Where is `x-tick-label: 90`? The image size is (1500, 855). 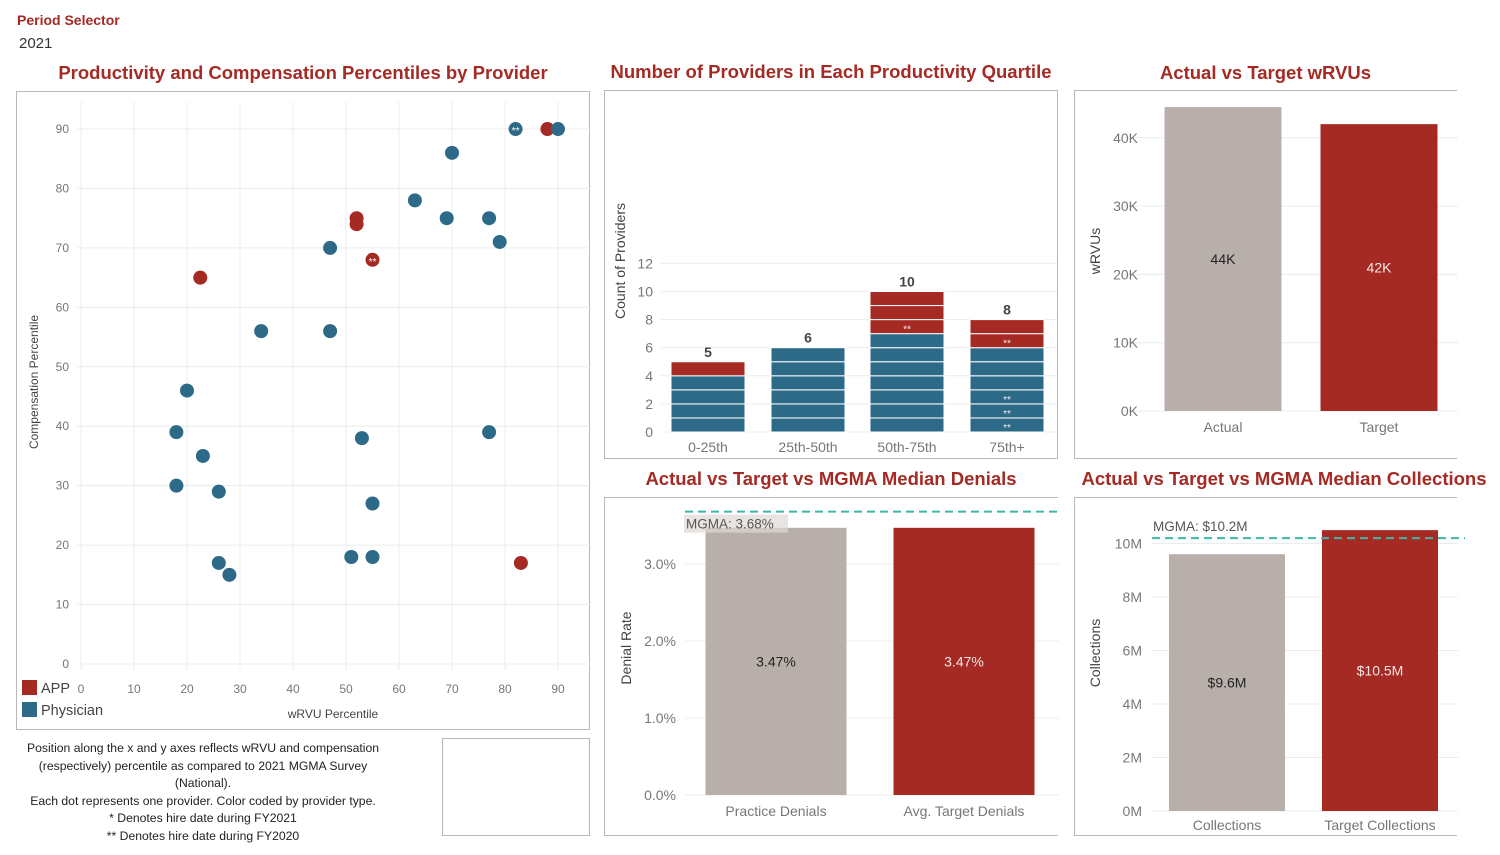 x-tick-label: 90 is located at coordinates (558, 689).